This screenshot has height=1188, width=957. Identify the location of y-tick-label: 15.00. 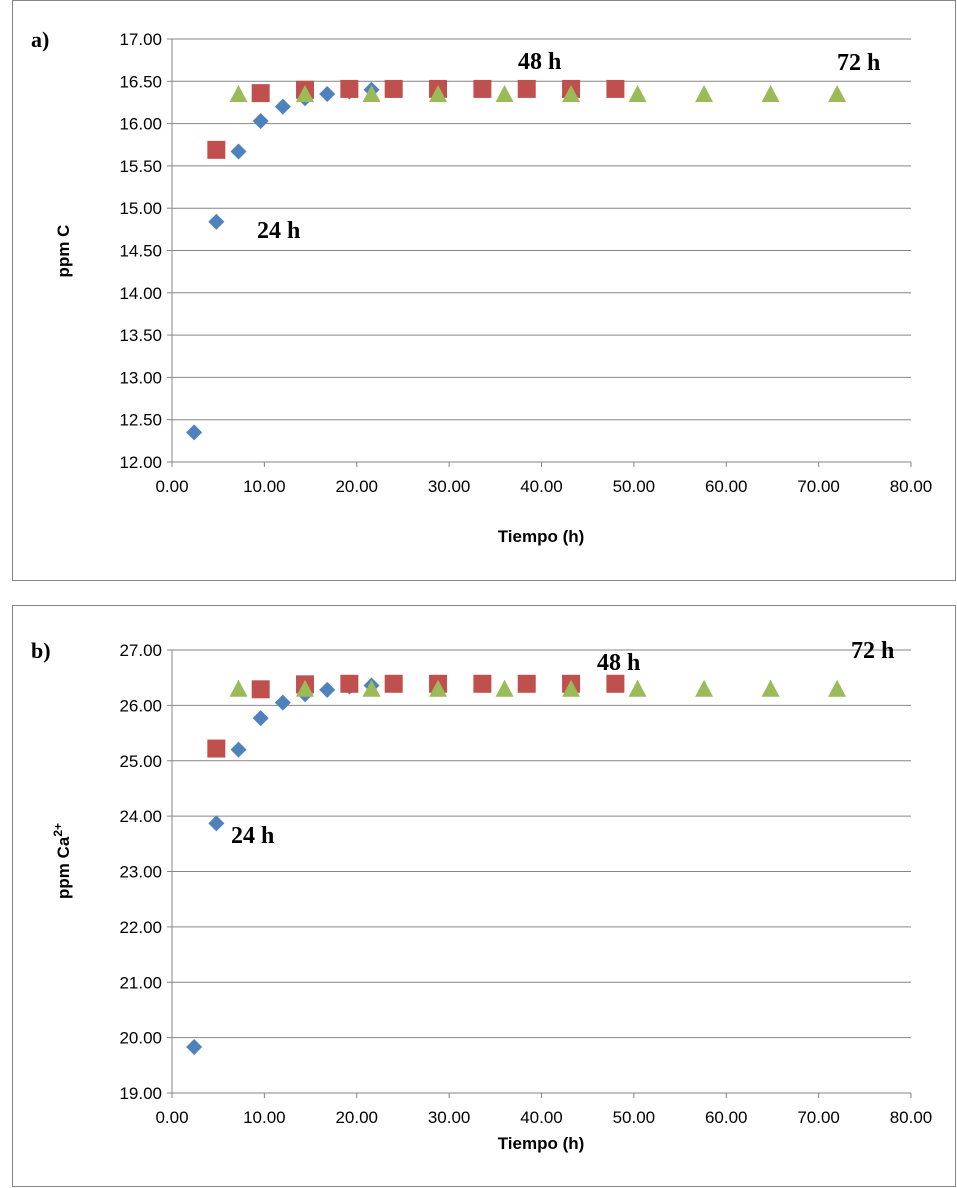
(140, 208).